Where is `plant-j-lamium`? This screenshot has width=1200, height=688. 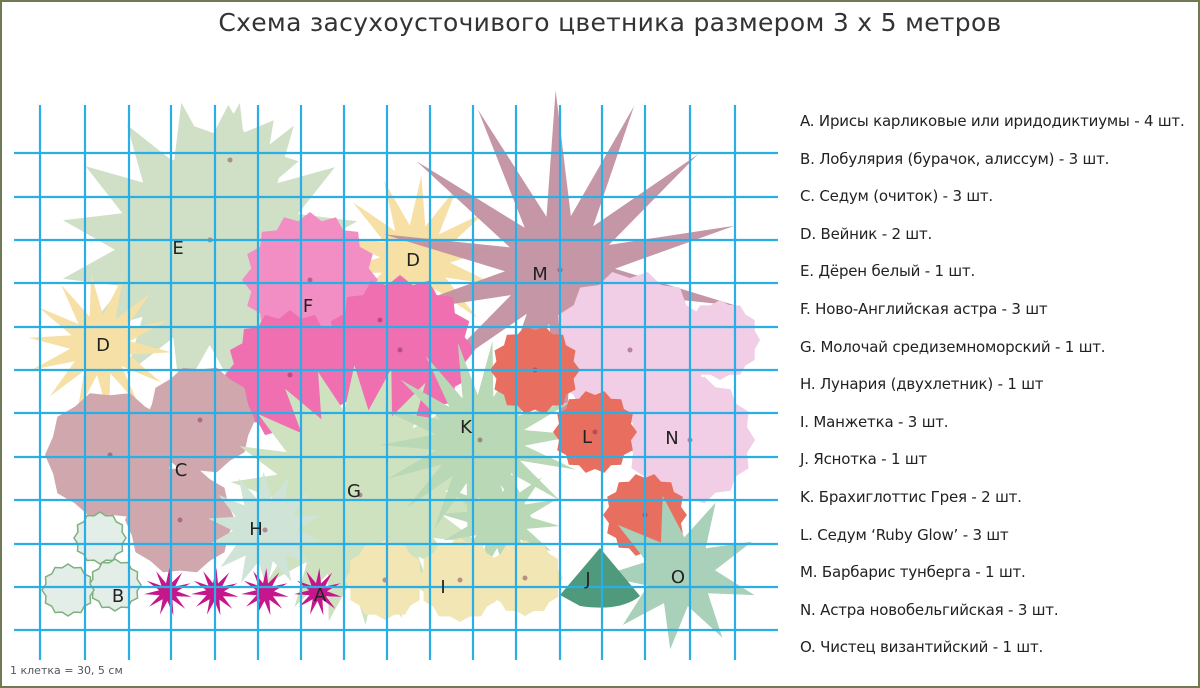 plant-j-lamium is located at coordinates (600, 578).